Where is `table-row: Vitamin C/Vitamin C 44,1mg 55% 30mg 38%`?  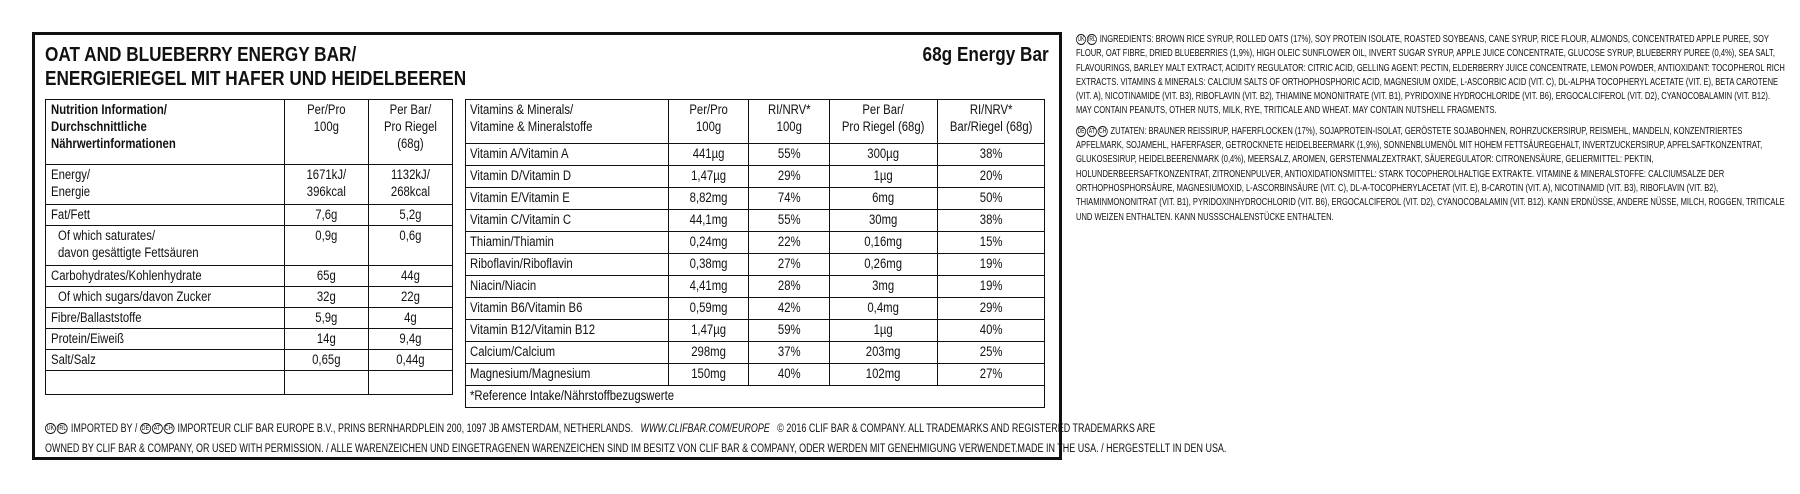
table-row: Vitamin C/Vitamin C 44,1mg 55% 30mg 38% is located at coordinates (755, 220).